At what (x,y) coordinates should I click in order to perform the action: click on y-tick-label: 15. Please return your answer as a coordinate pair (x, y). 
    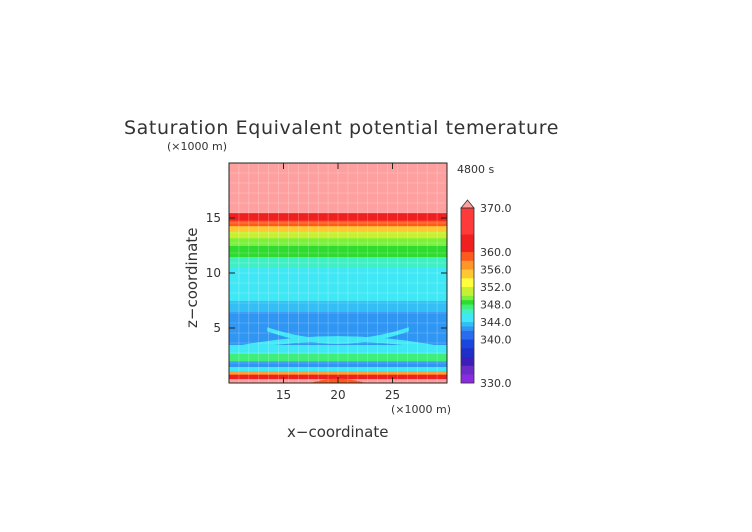
    Looking at the image, I should click on (213, 218).